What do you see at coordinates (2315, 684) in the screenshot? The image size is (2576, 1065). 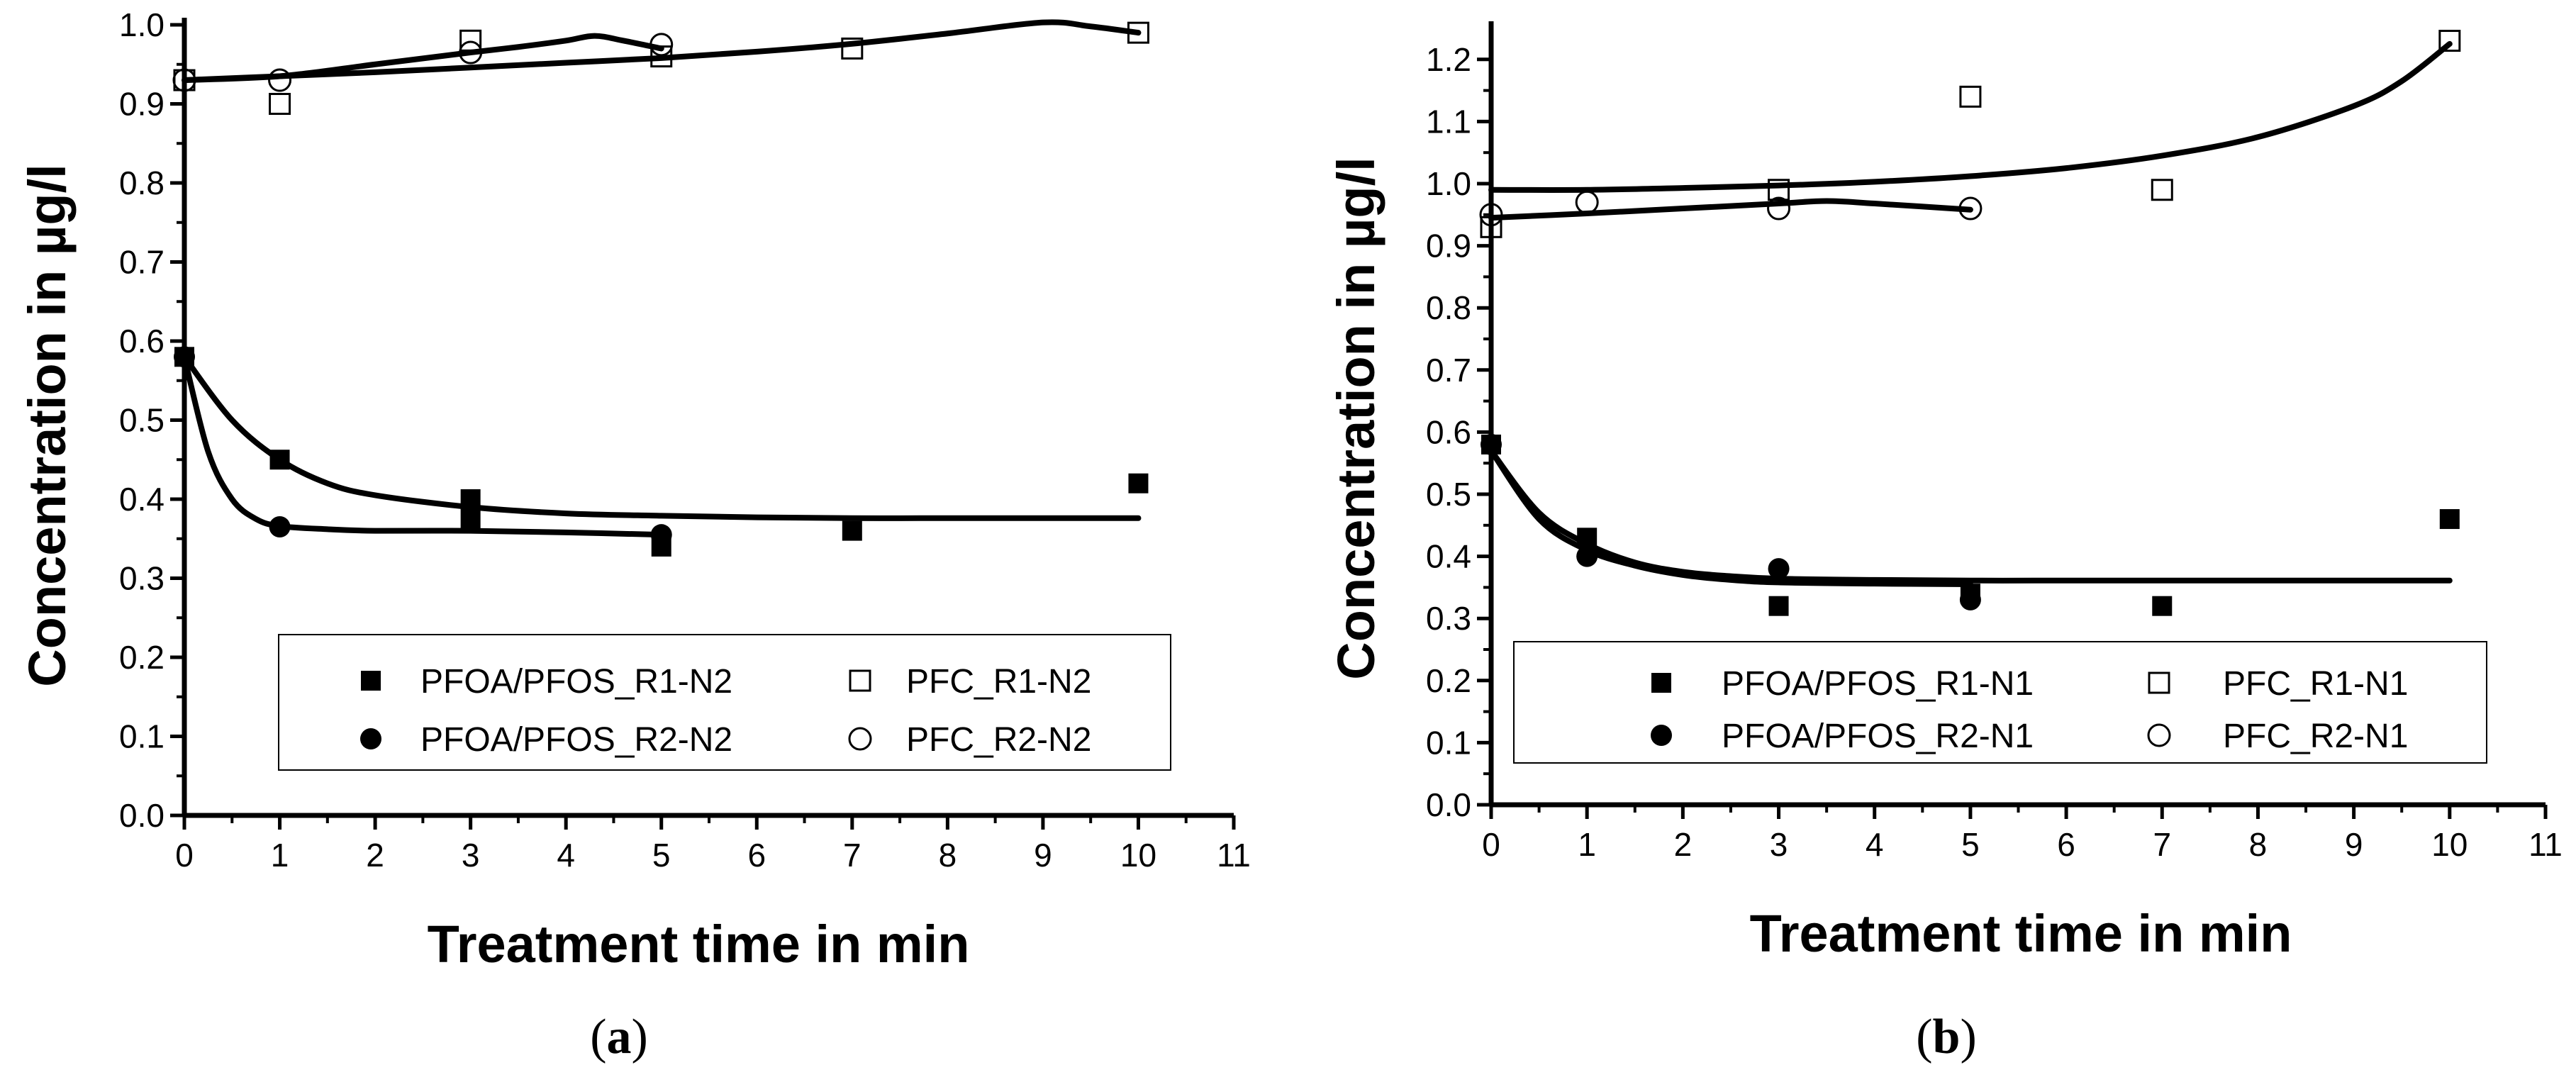 I see `legend-label: PFC_R1-N1` at bounding box center [2315, 684].